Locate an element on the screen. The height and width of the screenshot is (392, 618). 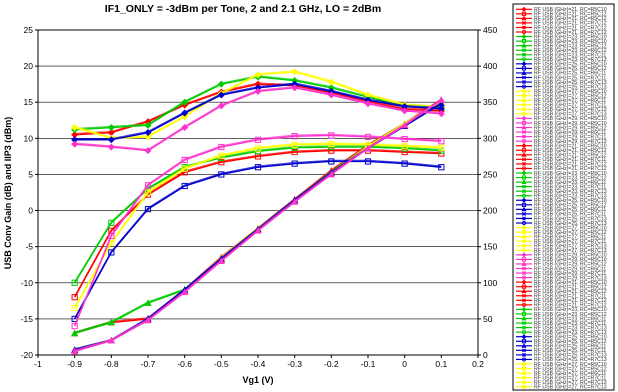
x-tick-label: -0.9 is located at coordinates (74, 364).